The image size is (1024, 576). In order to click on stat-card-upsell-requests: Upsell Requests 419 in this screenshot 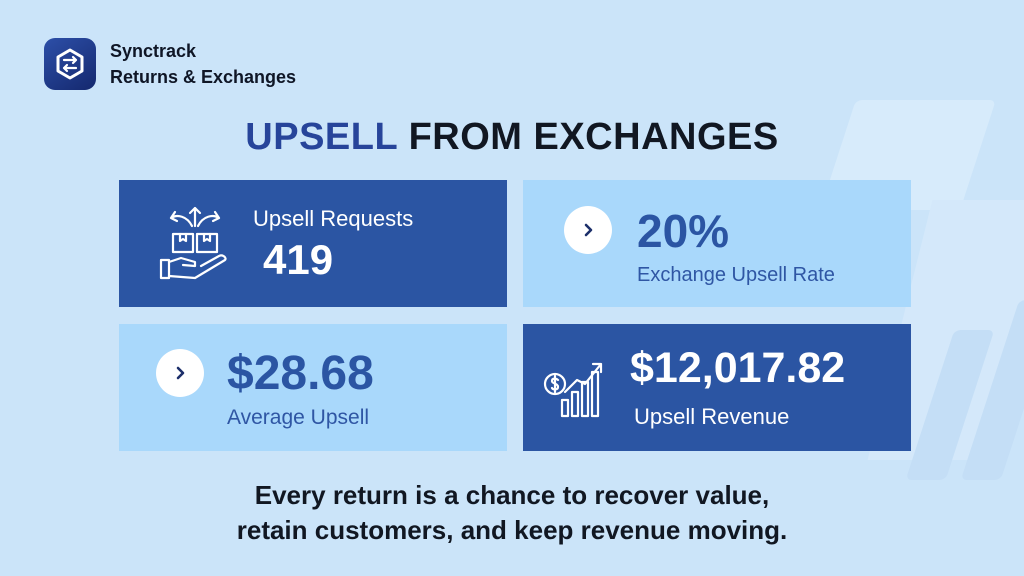, I will do `click(313, 243)`.